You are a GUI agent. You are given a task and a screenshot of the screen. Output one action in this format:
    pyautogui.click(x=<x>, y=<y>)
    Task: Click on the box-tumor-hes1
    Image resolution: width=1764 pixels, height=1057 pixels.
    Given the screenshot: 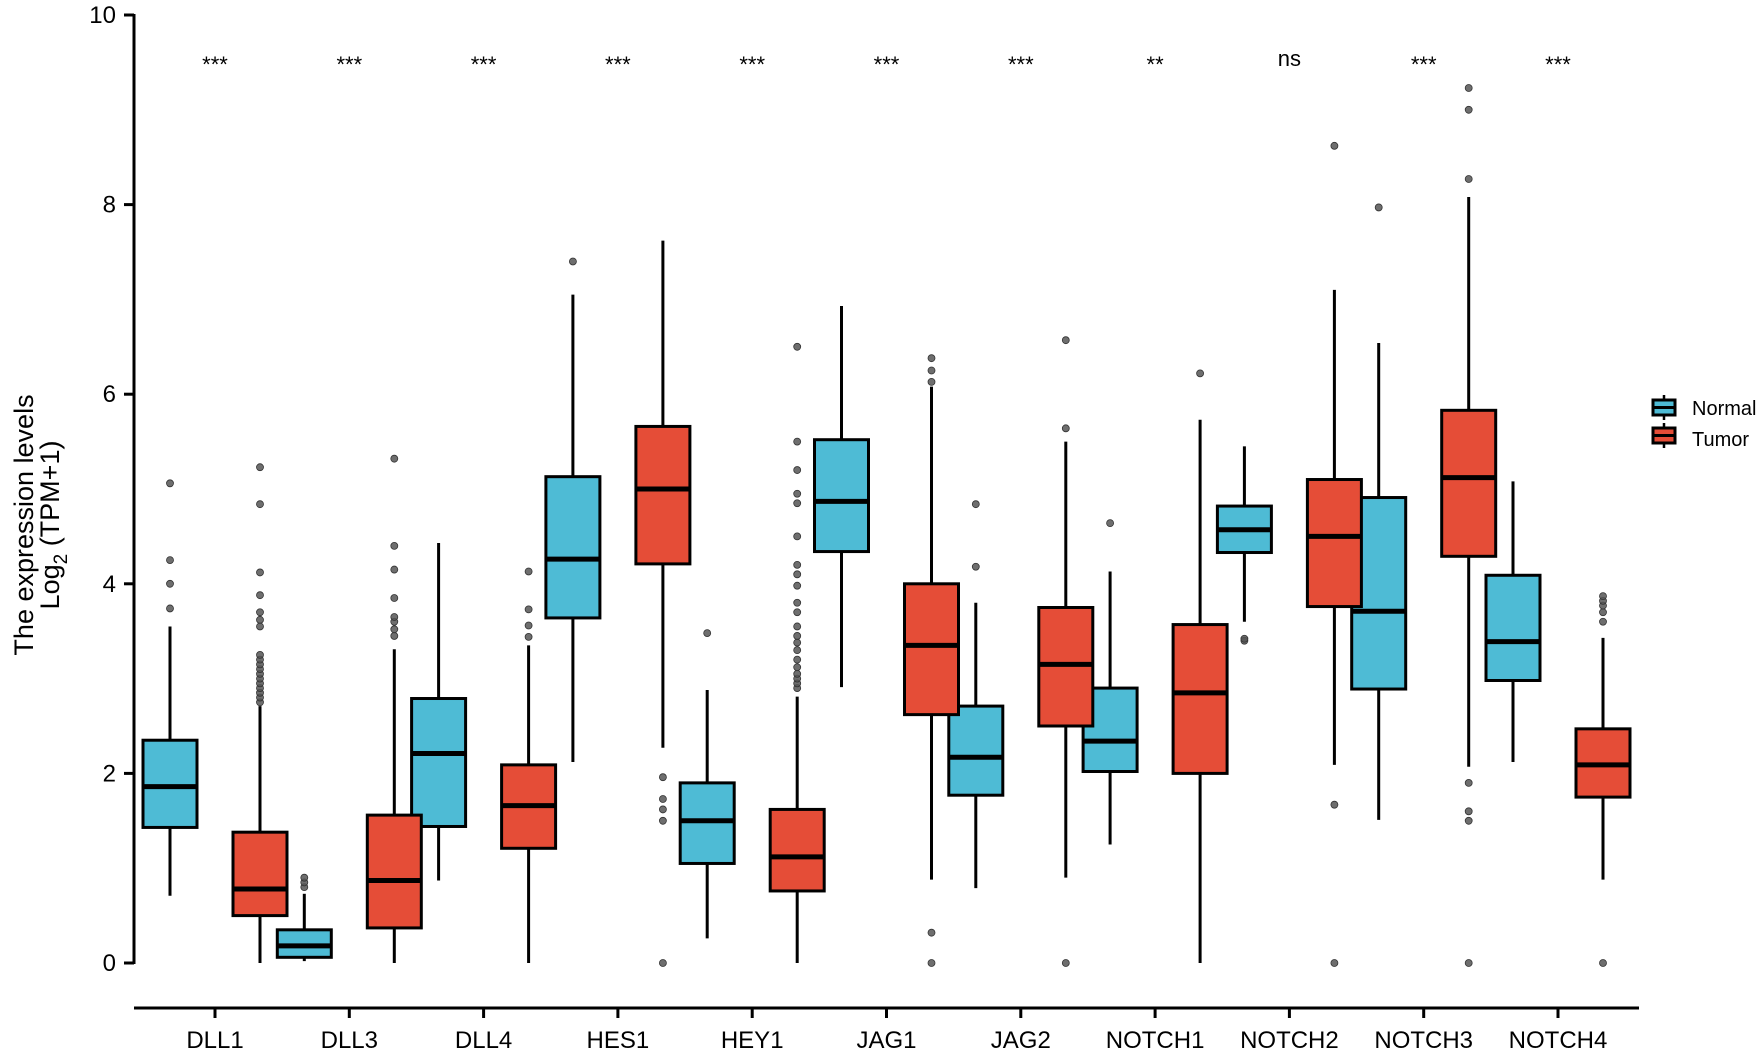 What is the action you would take?
    pyautogui.click(x=663, y=603)
    